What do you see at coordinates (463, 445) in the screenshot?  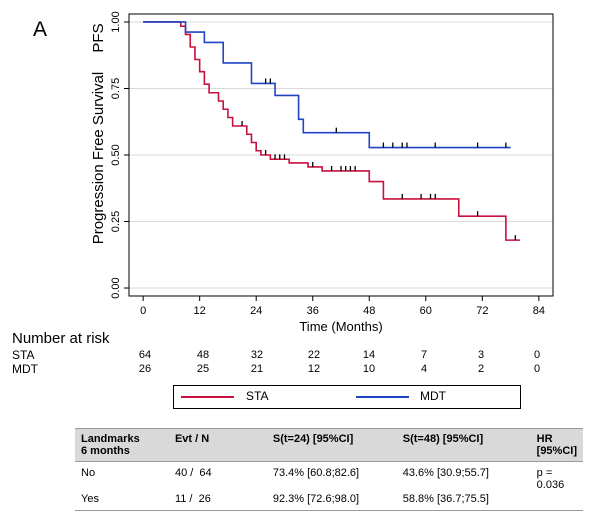 I see `header-s48: S(t=48) [95%CI]` at bounding box center [463, 445].